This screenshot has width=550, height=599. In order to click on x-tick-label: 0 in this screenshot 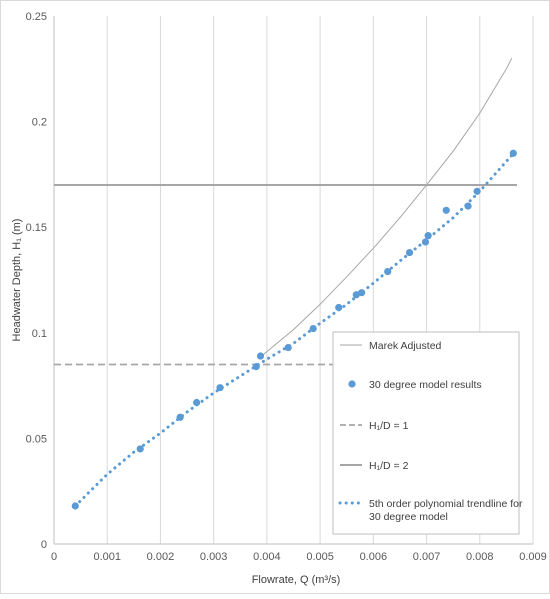, I will do `click(54, 557)`.